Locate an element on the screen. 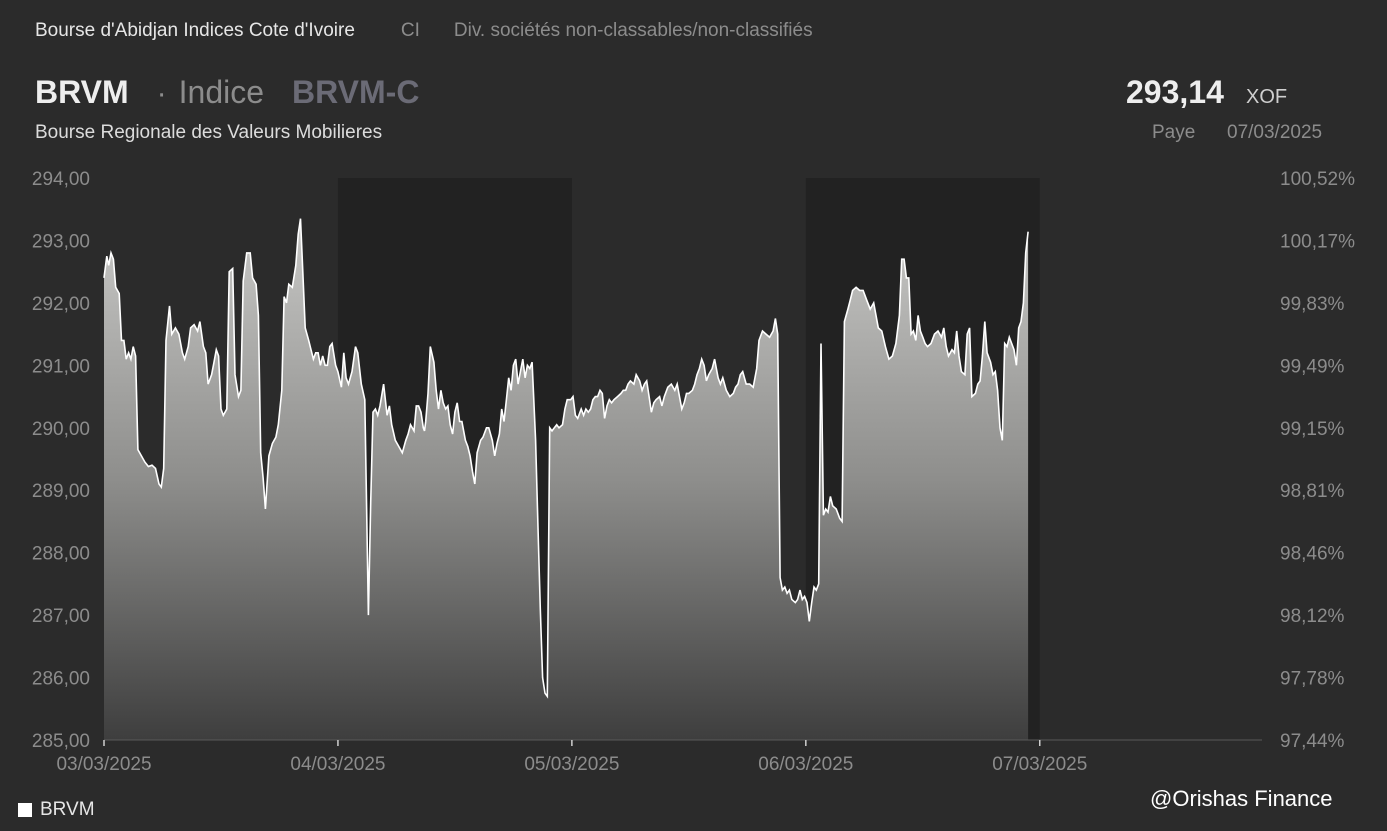  instrument-title: BRVM · Indice BRVM-C is located at coordinates (227, 92).